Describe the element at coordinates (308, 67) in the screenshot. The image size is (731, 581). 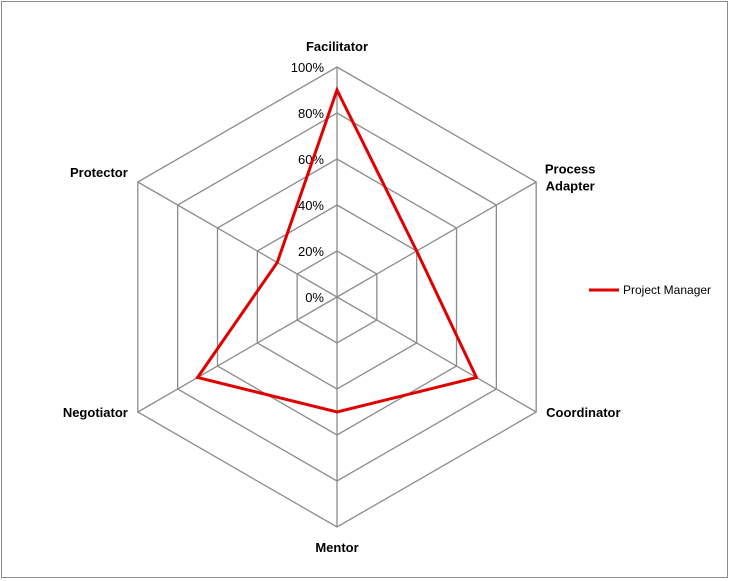
I see `tick-label: 100%` at that location.